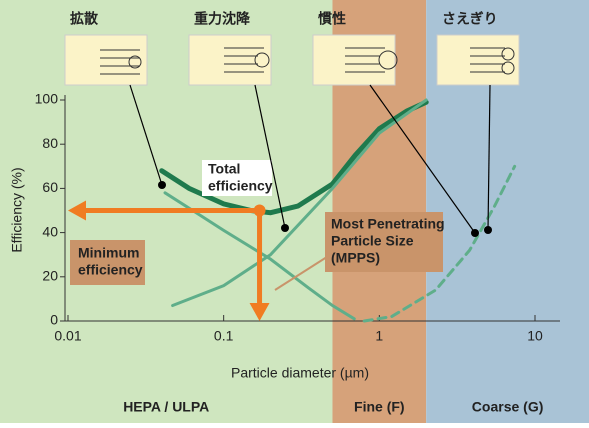 The height and width of the screenshot is (428, 589). I want to click on mpps-label: Particle Size, so click(372, 241).